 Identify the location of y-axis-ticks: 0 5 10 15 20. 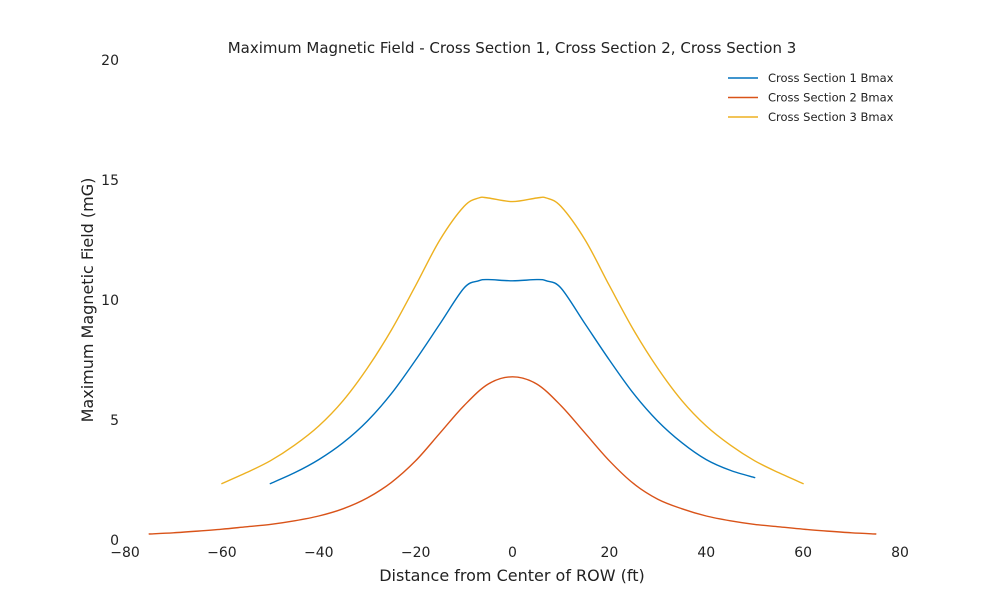
(110, 301).